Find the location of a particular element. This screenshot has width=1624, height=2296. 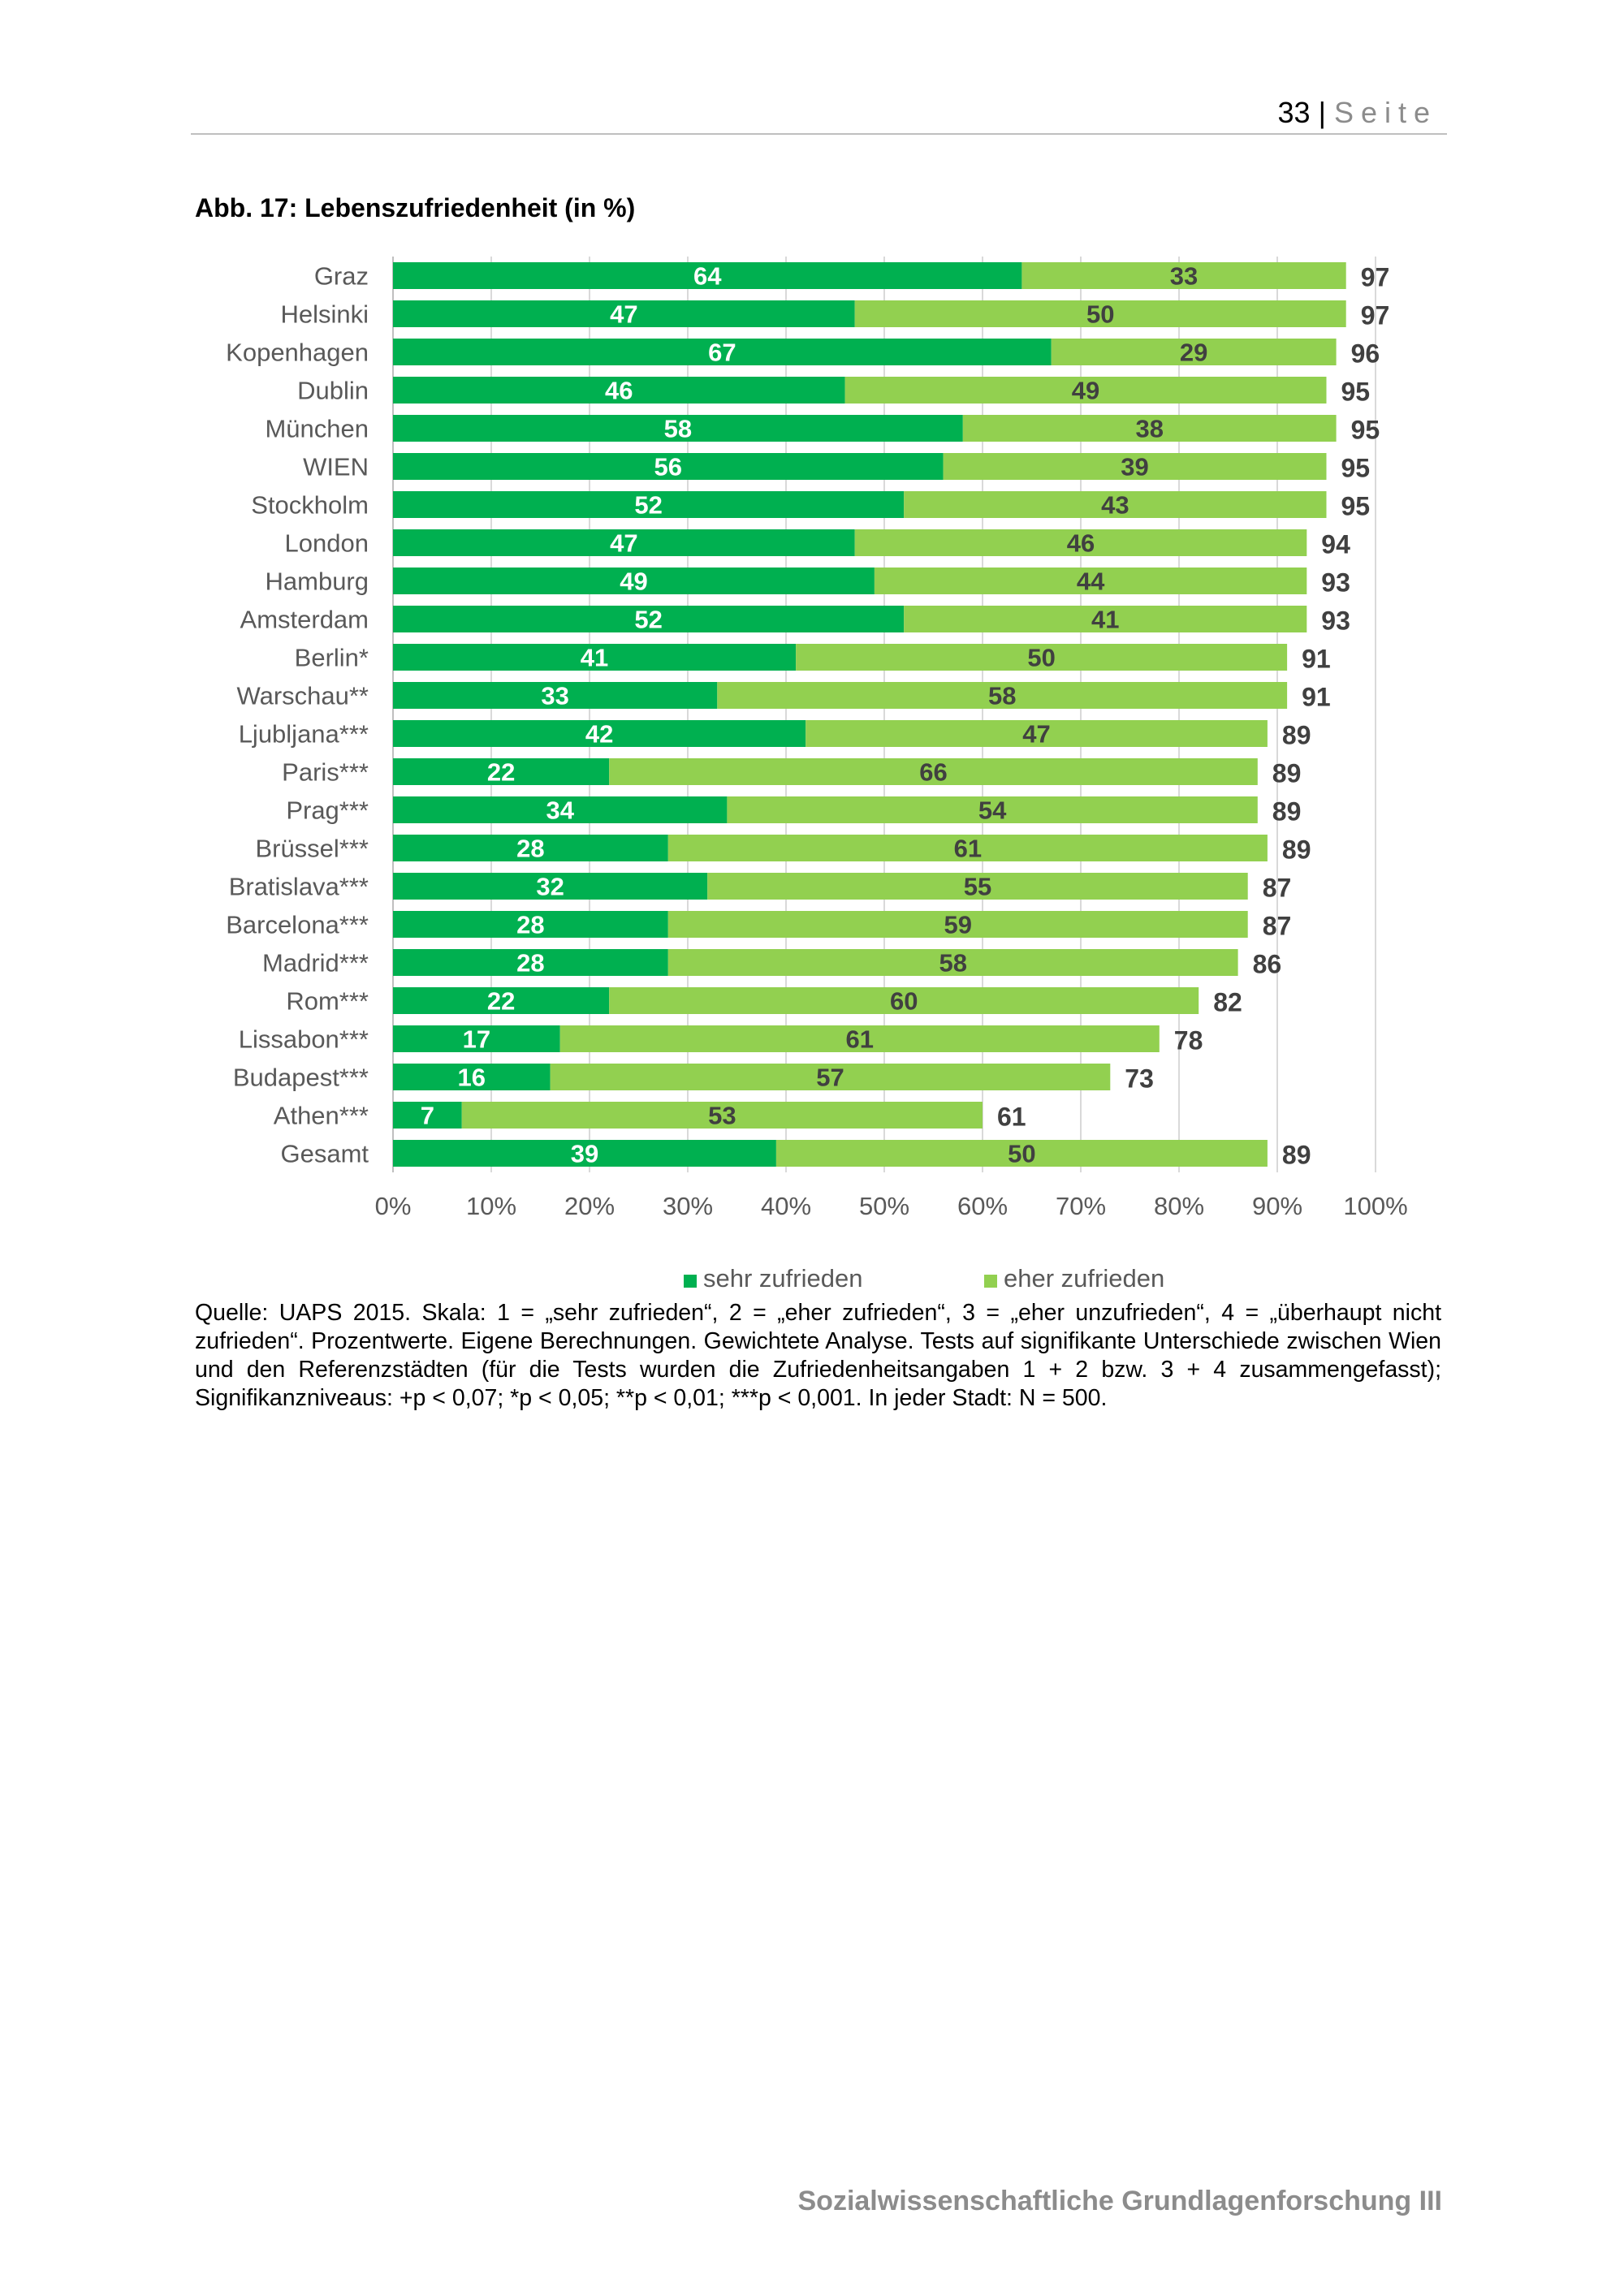

category-label: Lissabon*** is located at coordinates (304, 1039).